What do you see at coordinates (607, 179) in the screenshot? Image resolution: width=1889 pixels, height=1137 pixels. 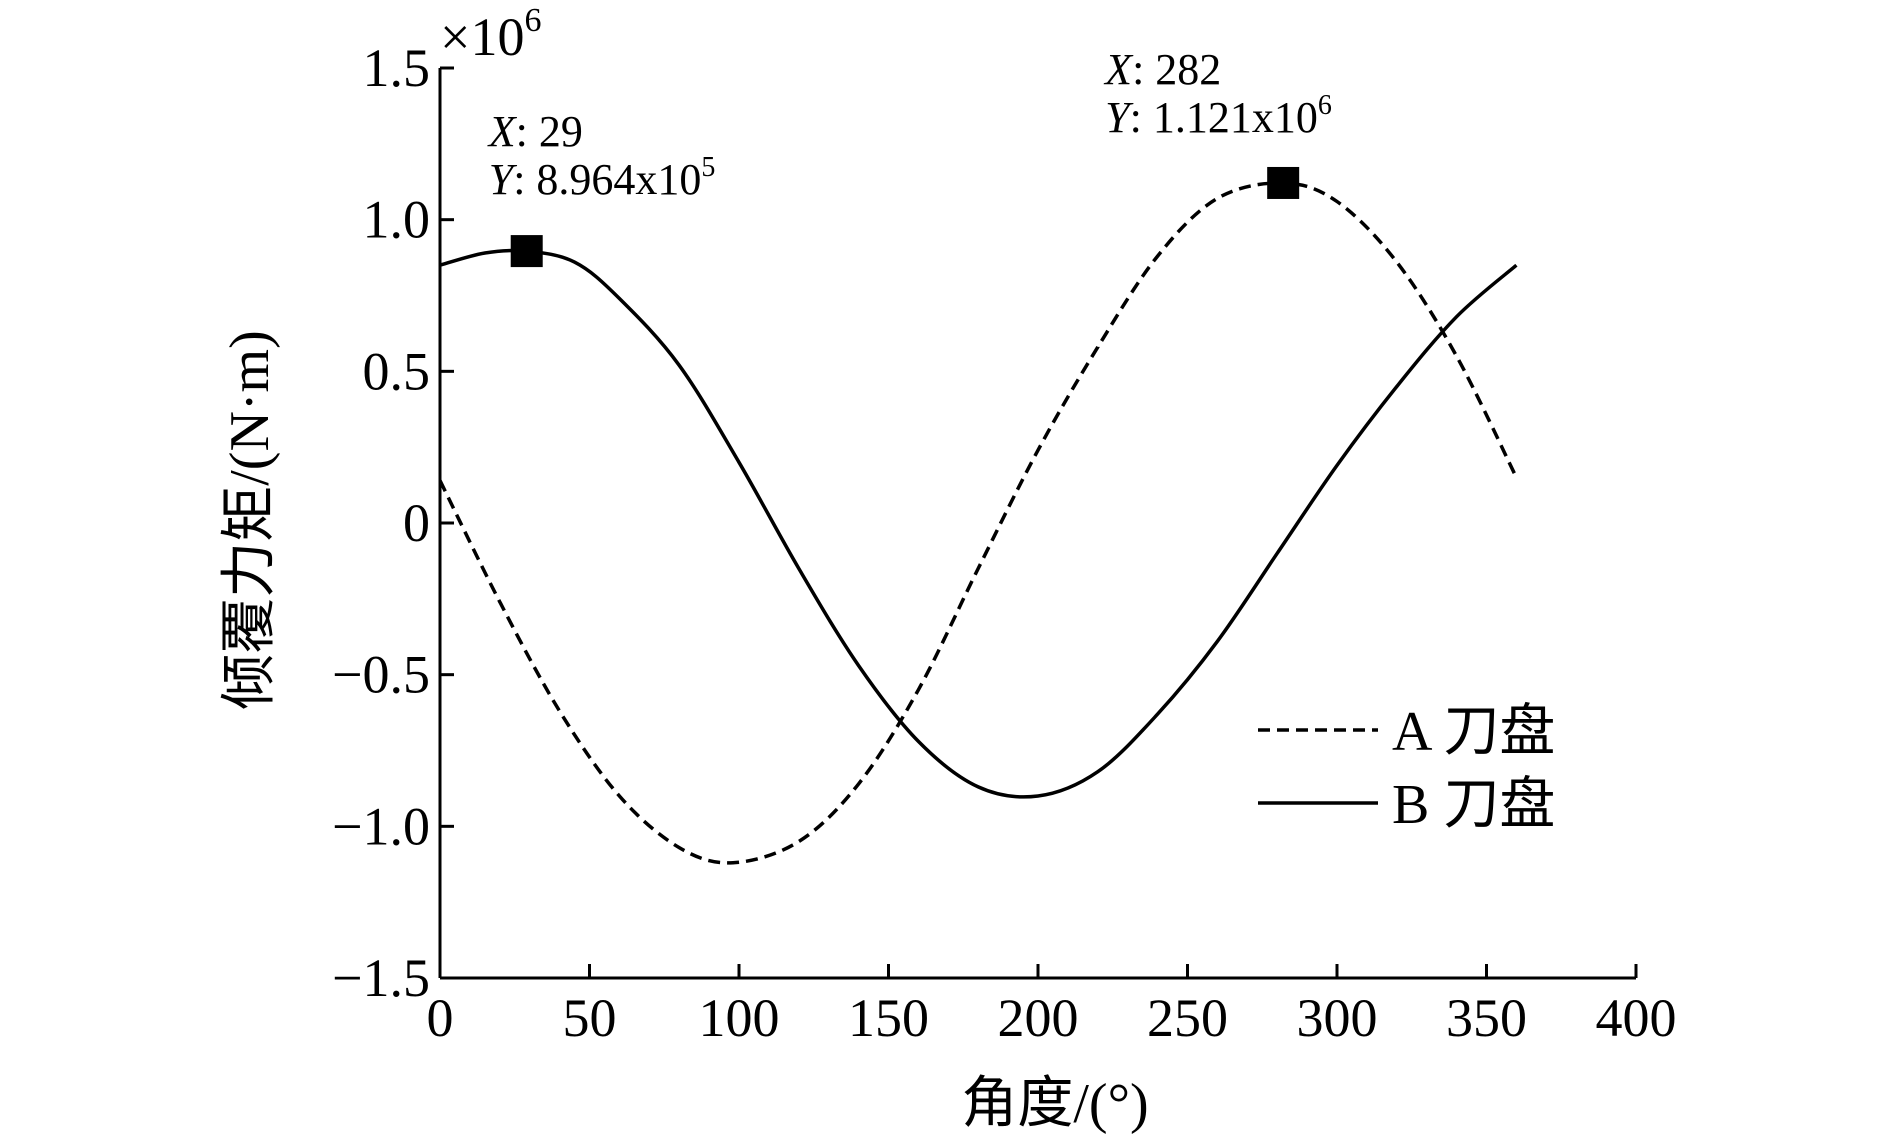 I see `annotation-y-value: : 8.964x10` at bounding box center [607, 179].